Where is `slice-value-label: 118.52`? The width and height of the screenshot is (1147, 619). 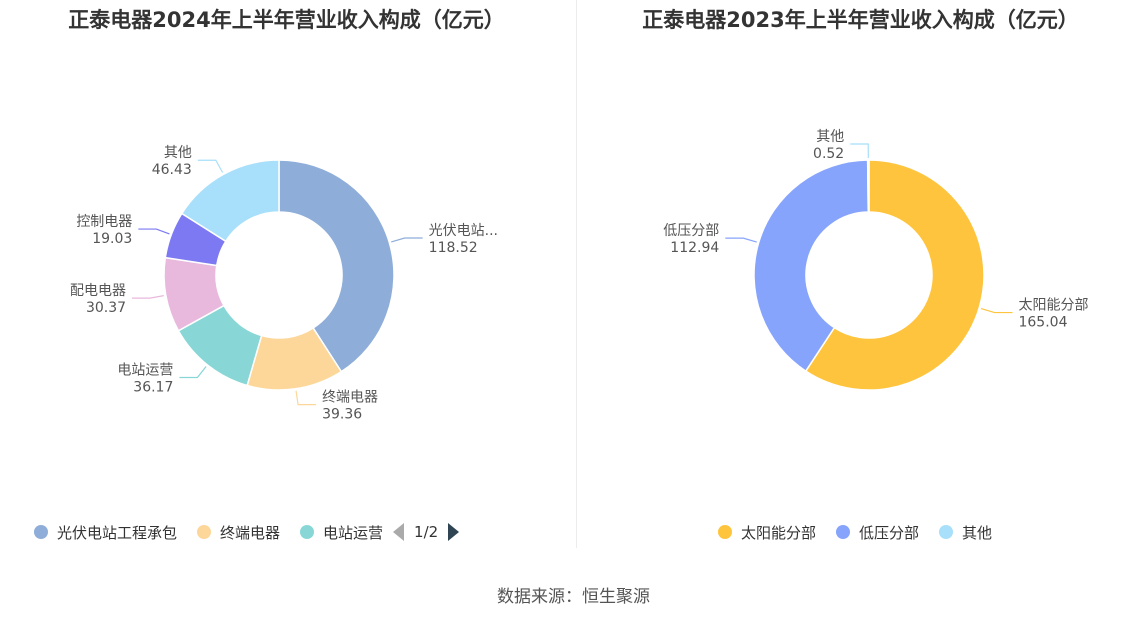 slice-value-label: 118.52 is located at coordinates (453, 248).